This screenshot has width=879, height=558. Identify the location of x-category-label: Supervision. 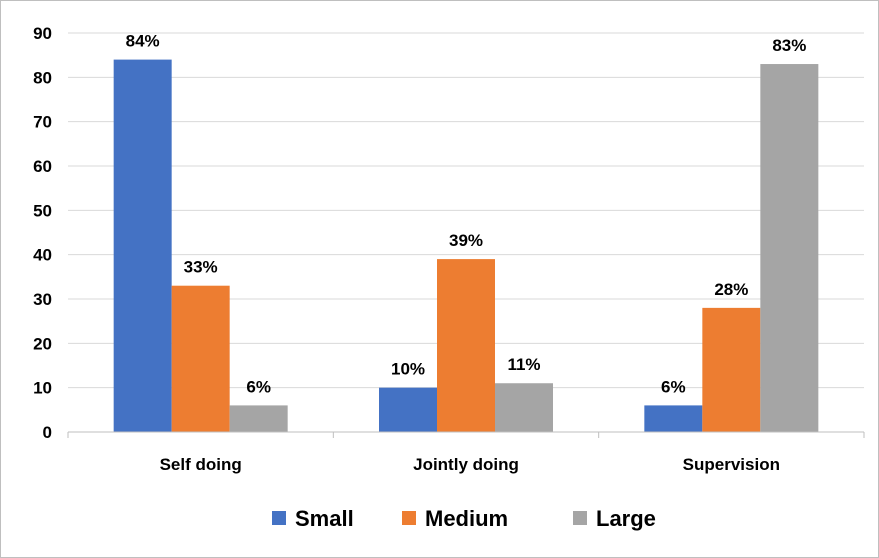
(731, 464).